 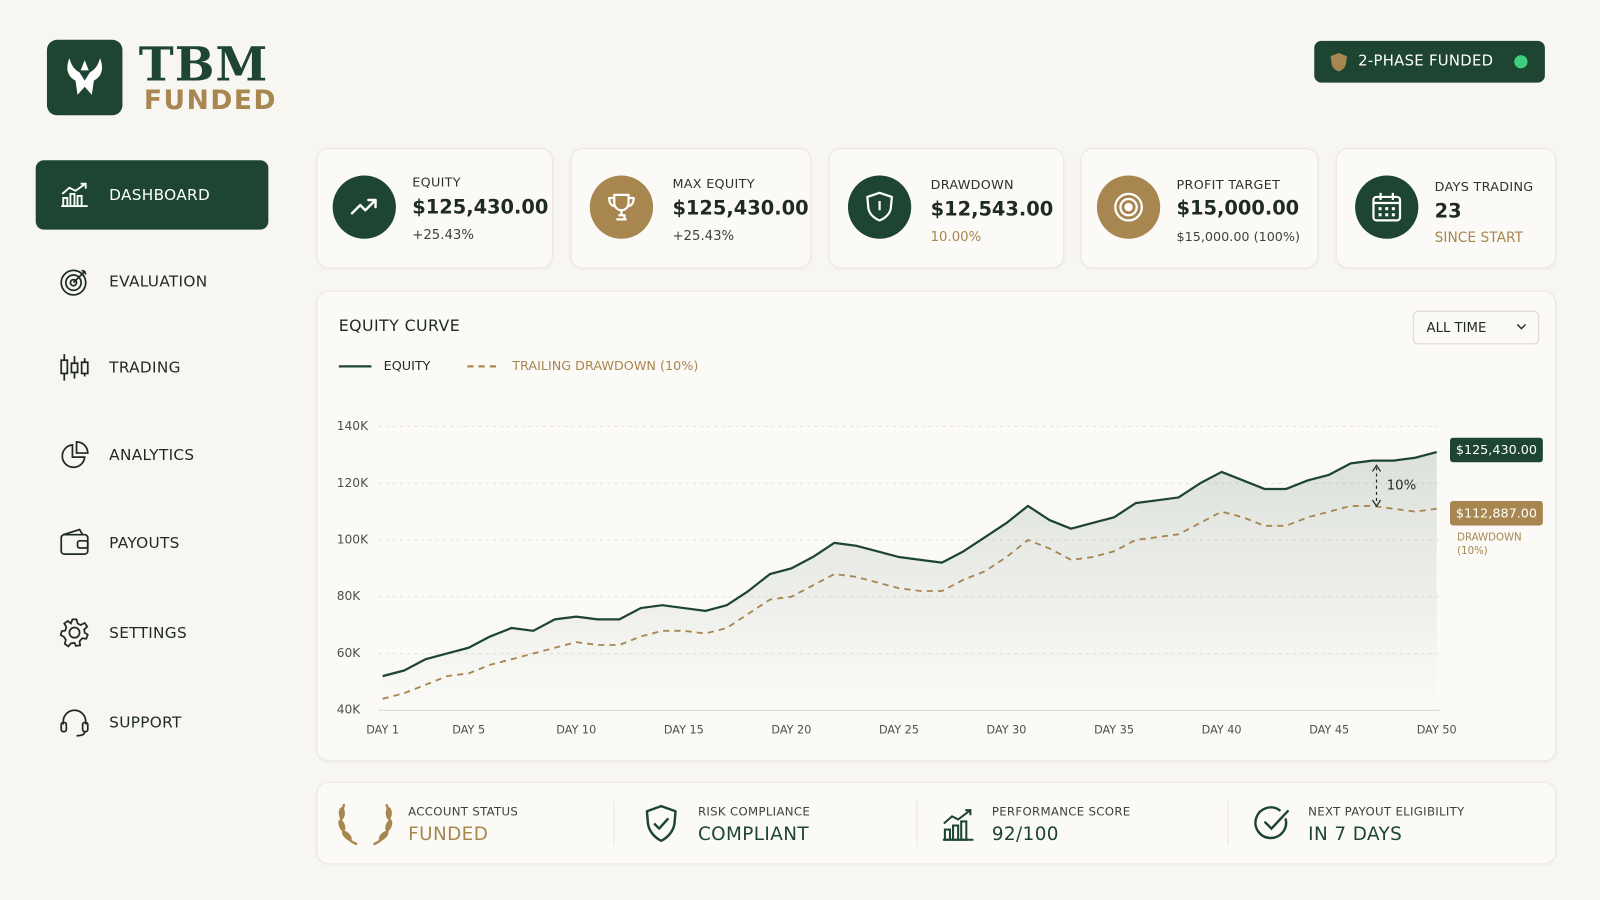 I want to click on stat-card: DAYS TRADING 23 SINCE START, so click(x=1446, y=208).